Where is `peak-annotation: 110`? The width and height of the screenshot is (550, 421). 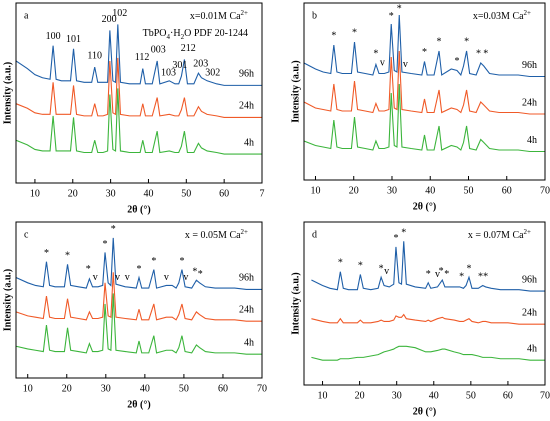
peak-annotation: 110 is located at coordinates (94, 56).